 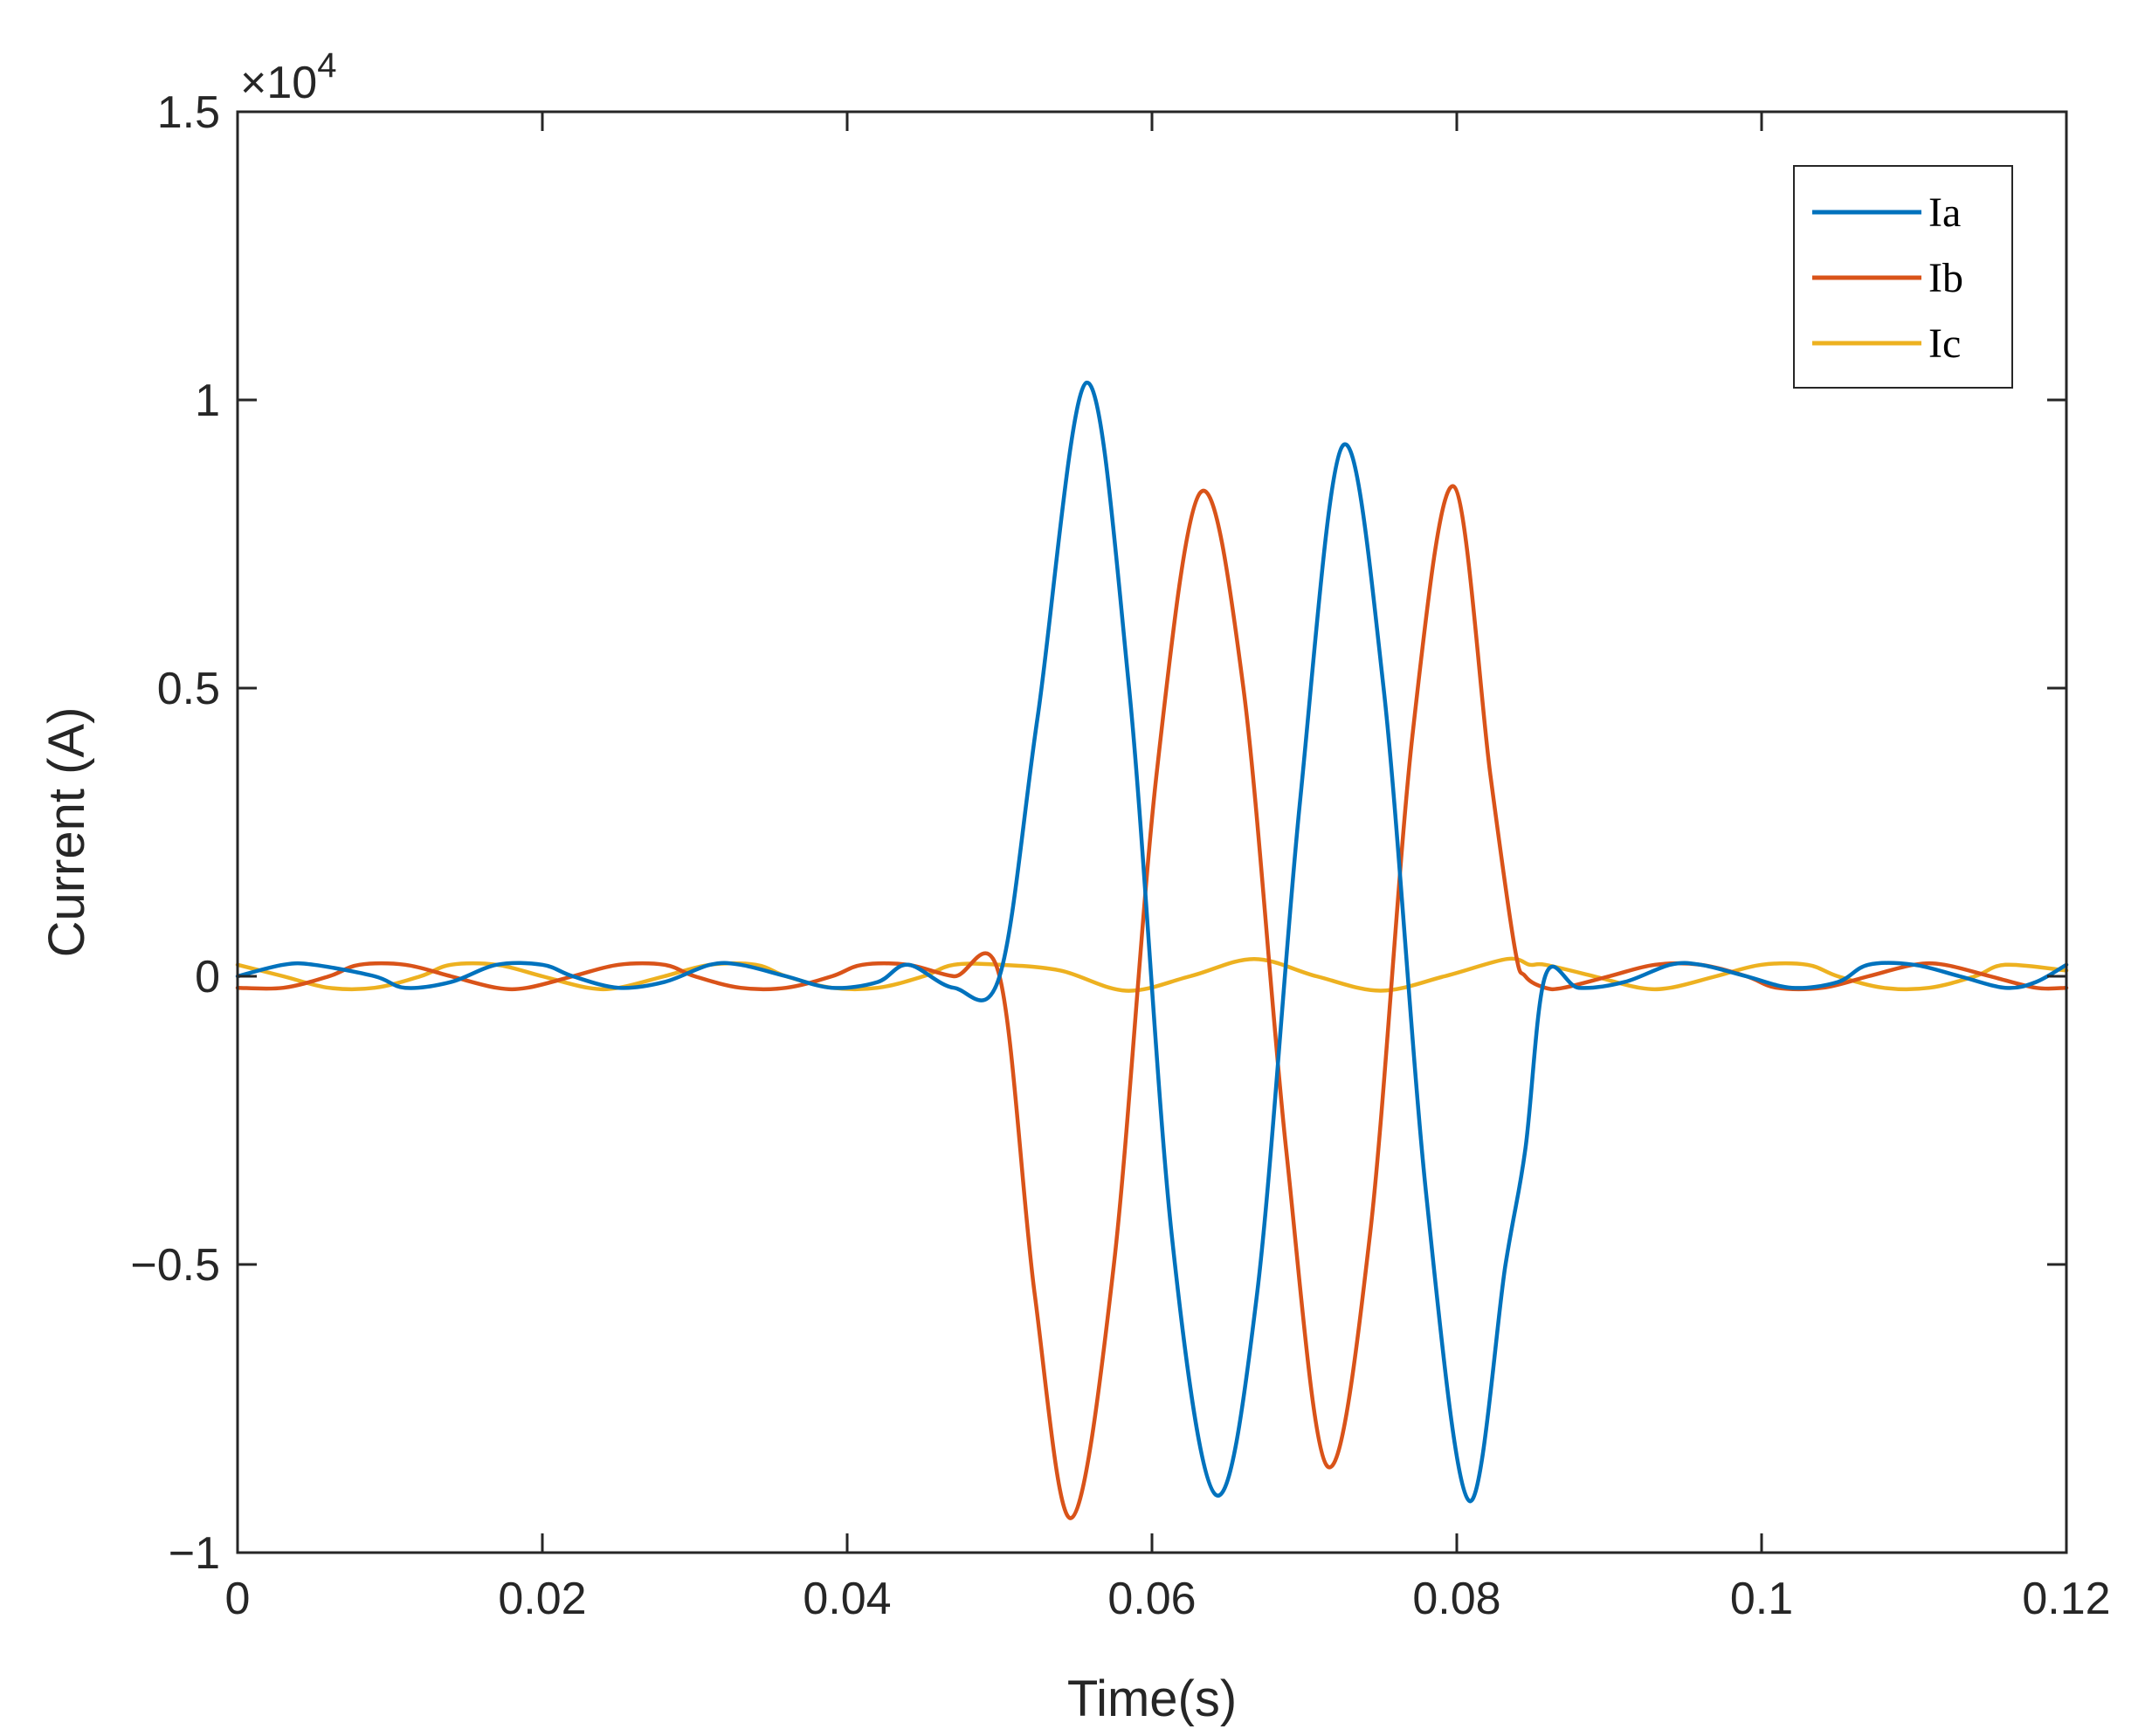 I want to click on legend-label-ib: Ib, so click(x=1945, y=278).